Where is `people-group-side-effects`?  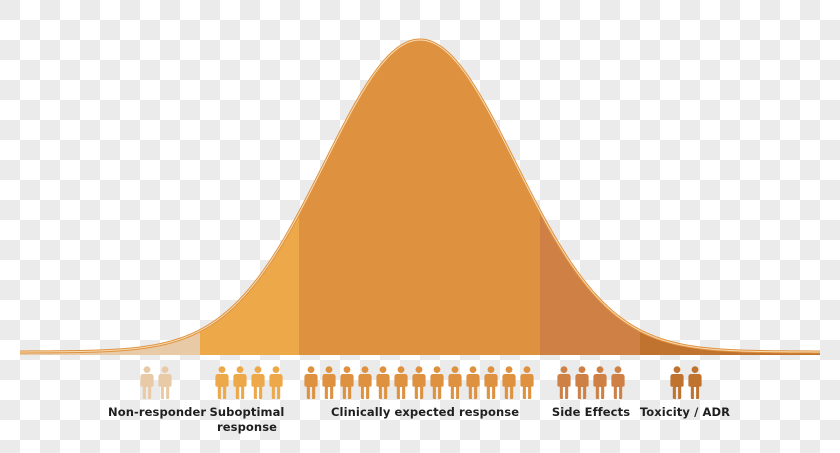
people-group-side-effects is located at coordinates (593, 383).